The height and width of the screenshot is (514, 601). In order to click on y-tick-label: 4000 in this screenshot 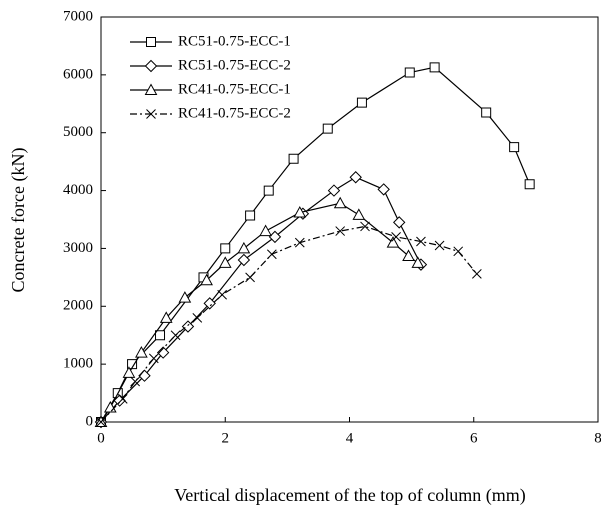, I will do `click(78, 190)`.